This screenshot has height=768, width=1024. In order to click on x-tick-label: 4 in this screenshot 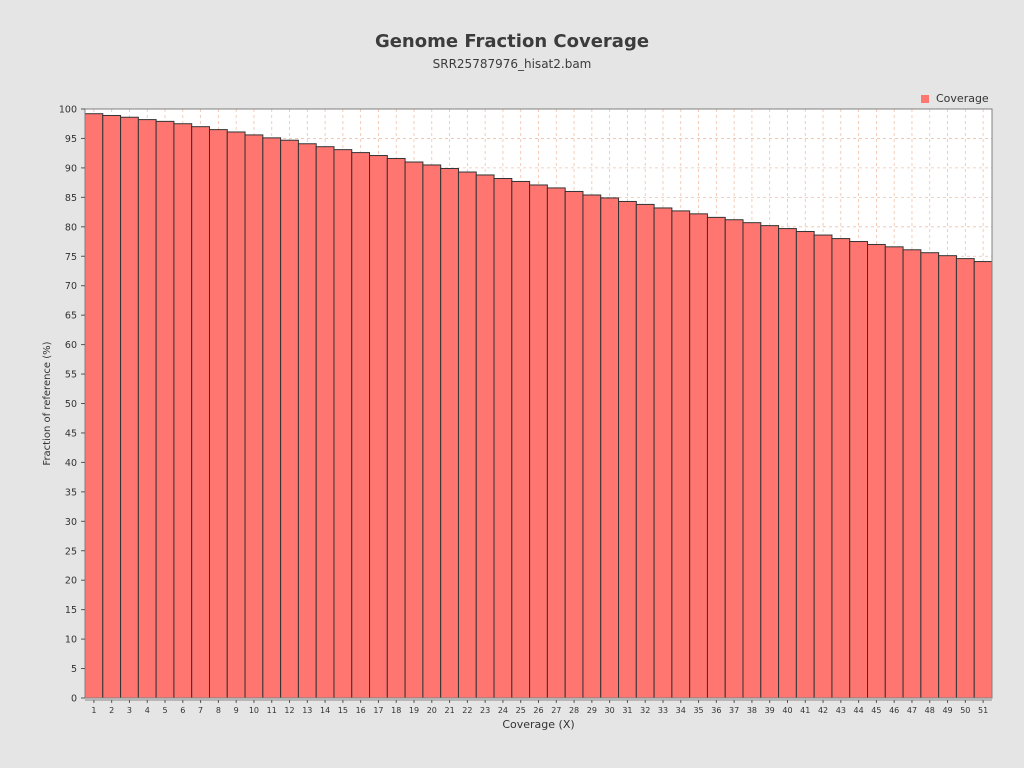, I will do `click(147, 710)`.